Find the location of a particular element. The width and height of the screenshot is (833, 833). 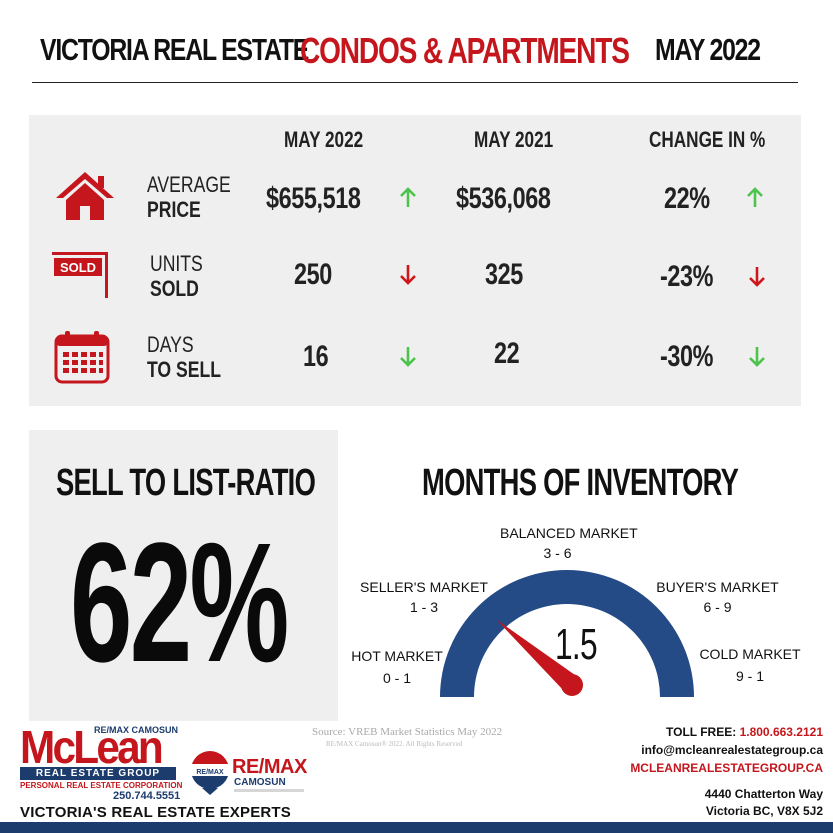

row-label-average-price: AVERAGE PRICE is located at coordinates (189, 197).